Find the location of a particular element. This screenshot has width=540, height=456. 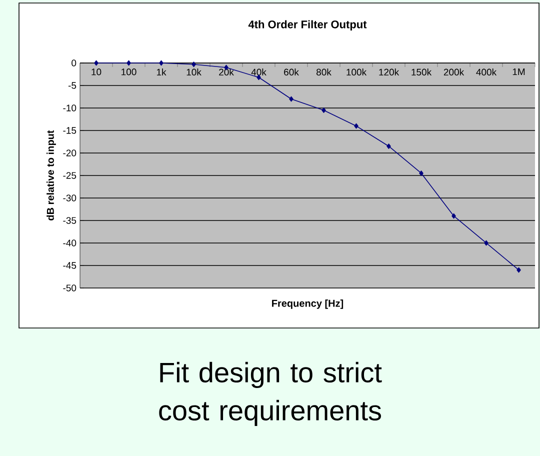

y-axis-title: dB relative to input is located at coordinates (51, 175).